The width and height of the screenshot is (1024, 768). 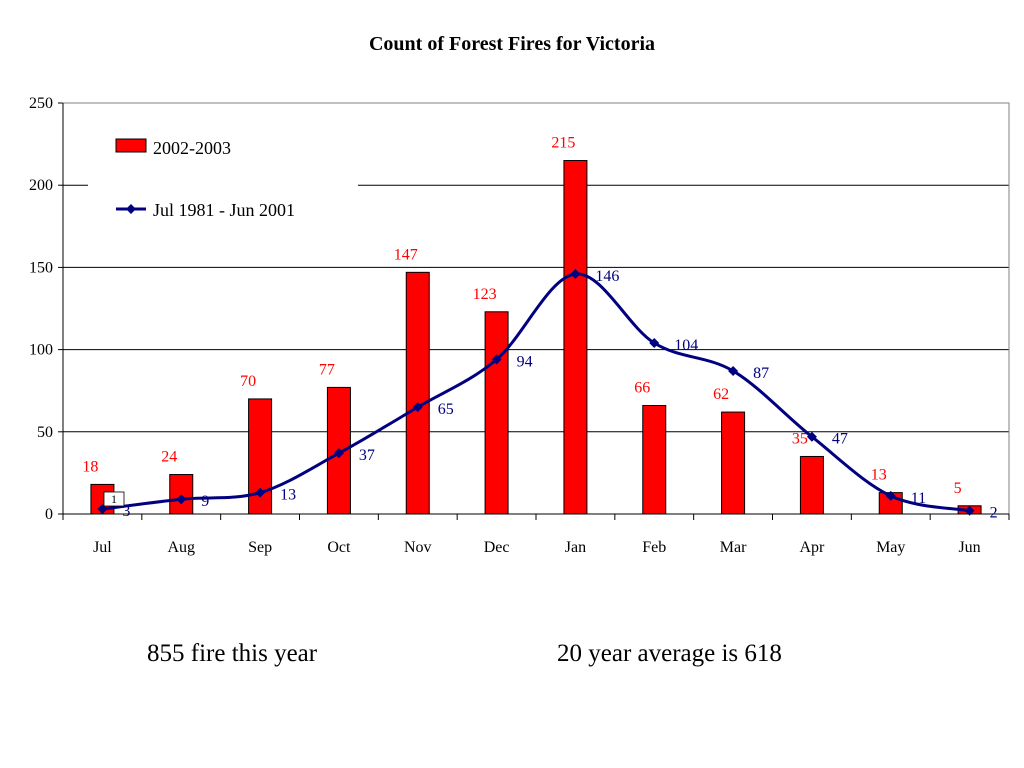 I want to click on y-tick-label: 150, so click(x=41, y=267).